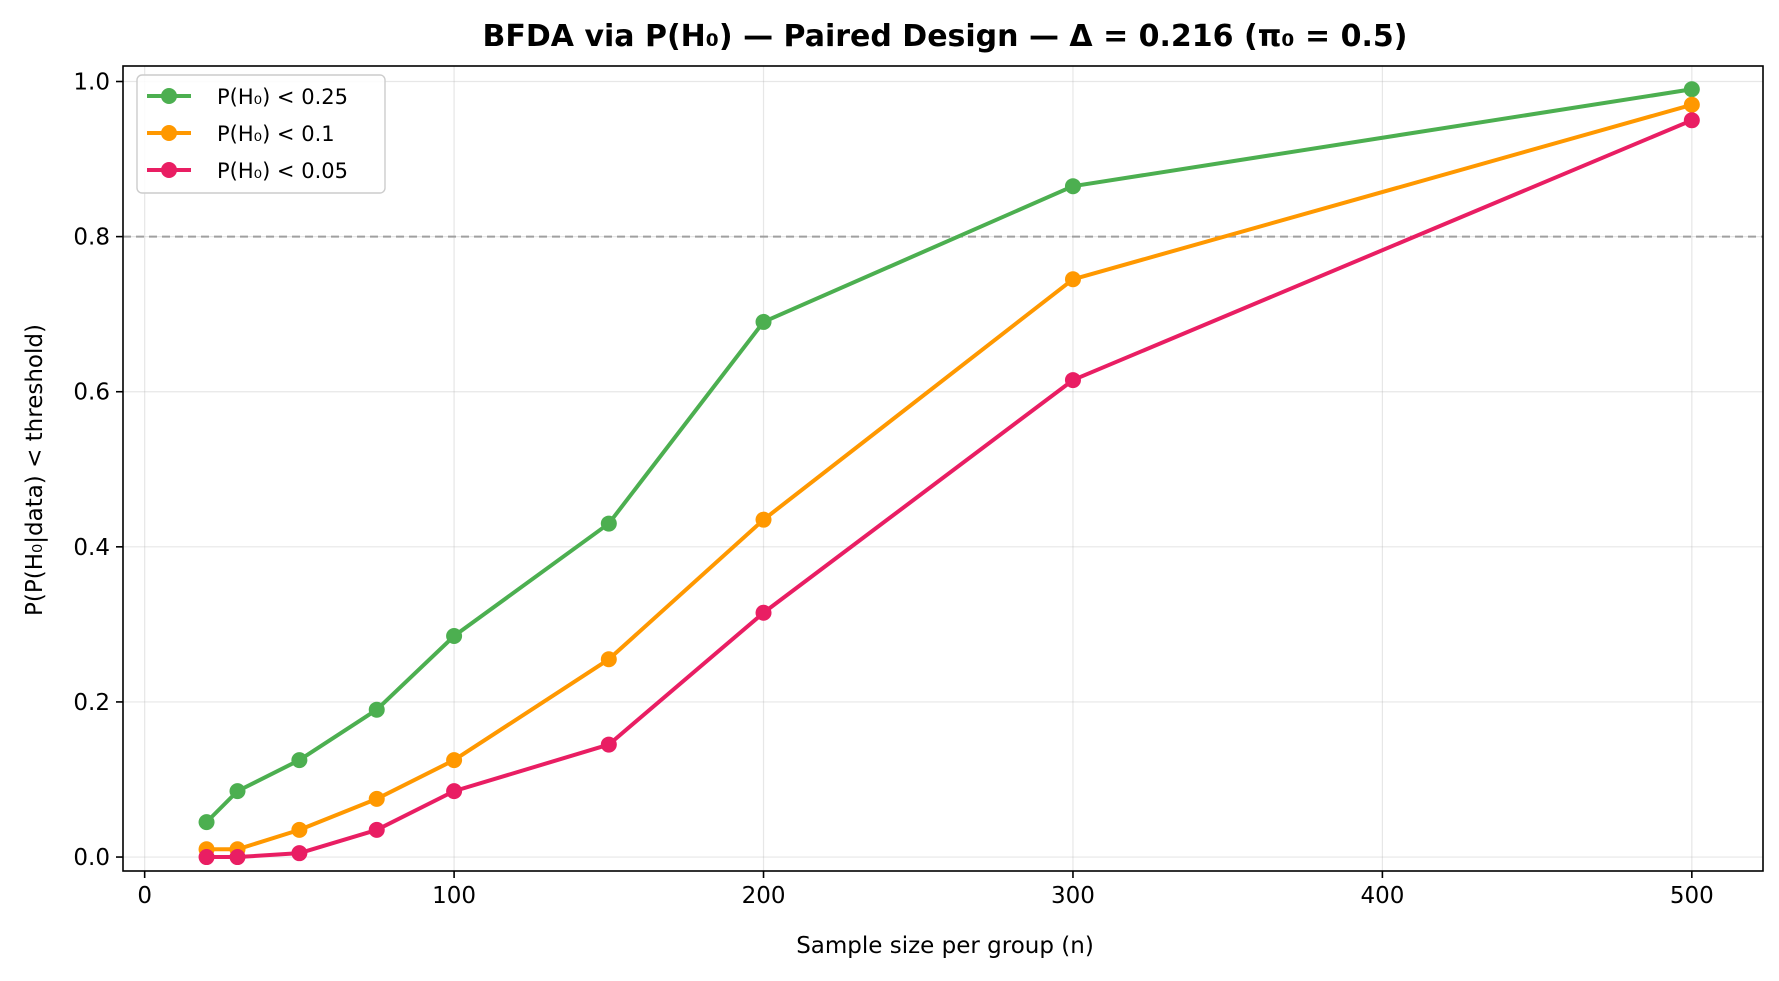 This screenshot has height=981, width=1779. Describe the element at coordinates (1382, 896) in the screenshot. I see `x-tick-label: 400` at that location.